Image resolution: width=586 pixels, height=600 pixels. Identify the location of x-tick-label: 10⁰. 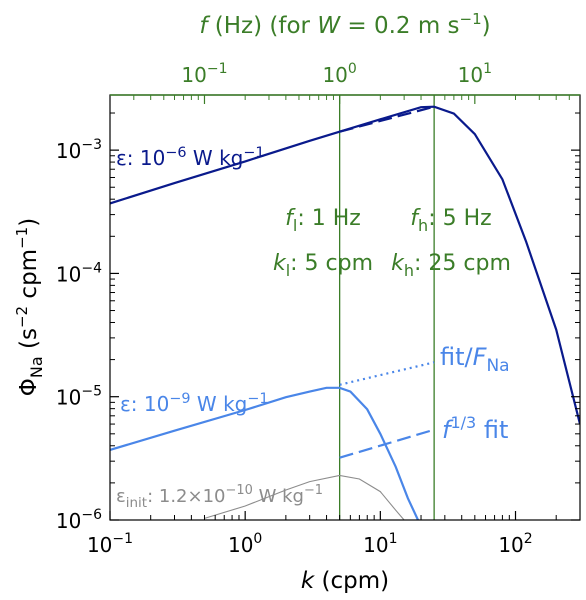
(245, 544).